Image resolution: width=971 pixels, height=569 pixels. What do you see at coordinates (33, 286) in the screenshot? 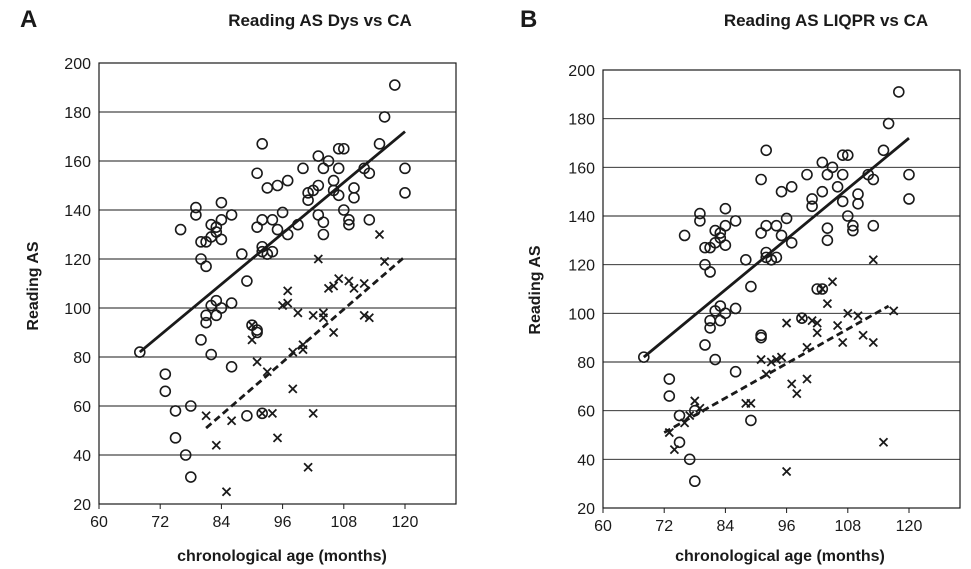
I see `y-axis-label: Reading AS` at bounding box center [33, 286].